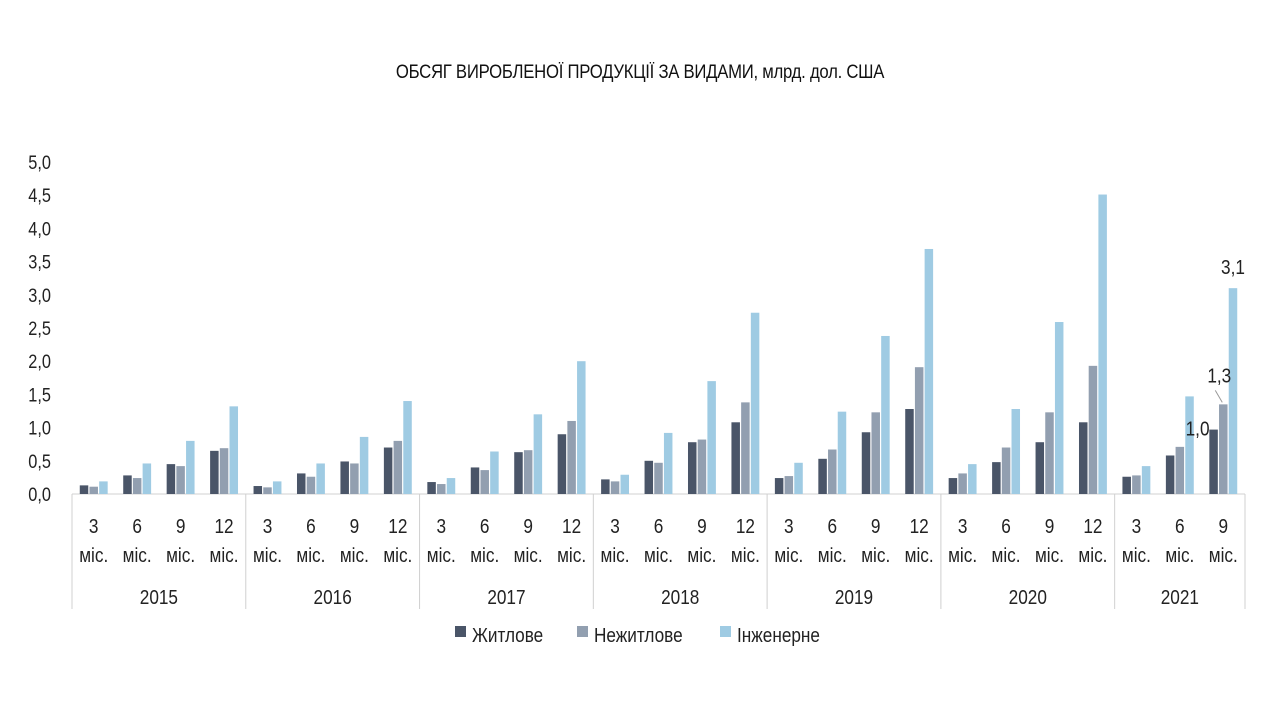 This screenshot has width=1280, height=725. I want to click on data-label-leader, so click(1218, 396).